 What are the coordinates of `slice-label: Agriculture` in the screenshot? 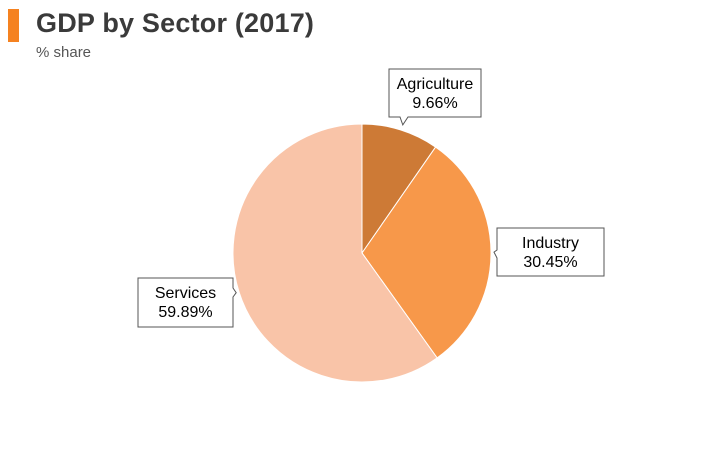 It's located at (435, 84).